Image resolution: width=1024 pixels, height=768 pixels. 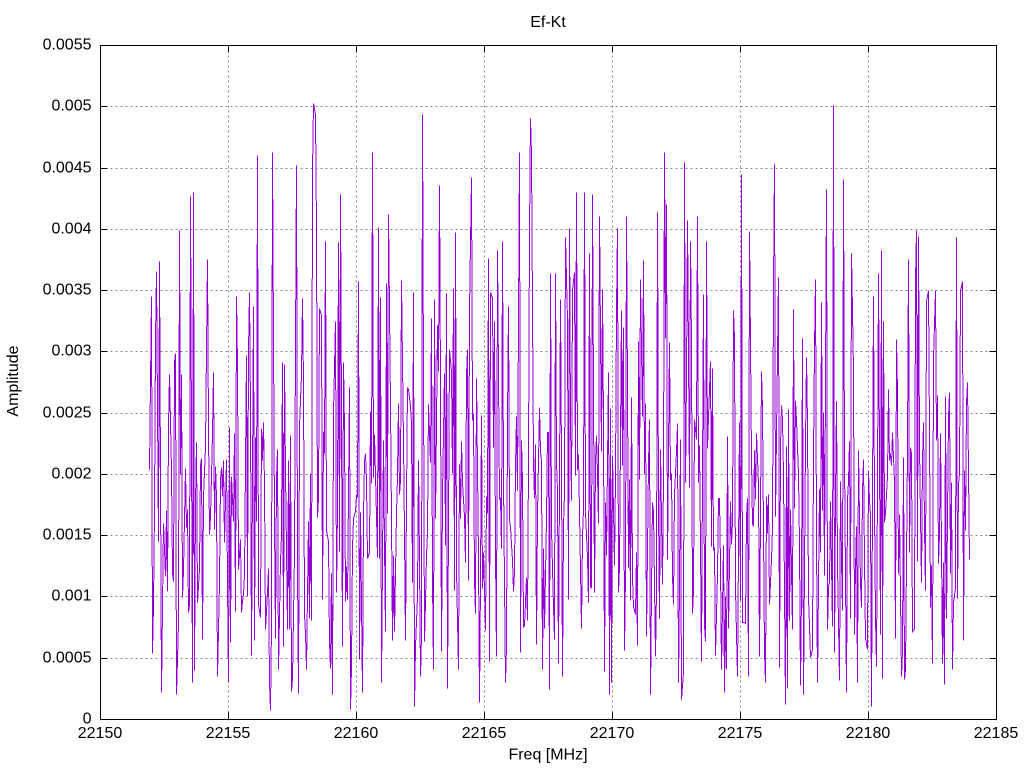 I want to click on svg-text: 22155, so click(x=228, y=733).